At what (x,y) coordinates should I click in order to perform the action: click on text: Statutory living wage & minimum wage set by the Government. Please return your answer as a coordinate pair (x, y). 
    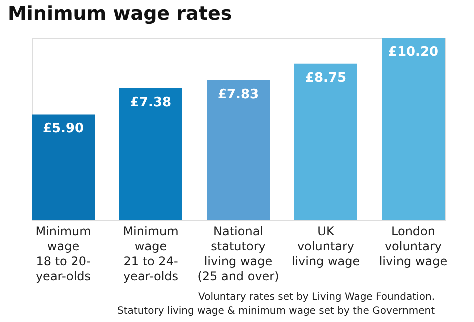
    Looking at the image, I should click on (277, 311).